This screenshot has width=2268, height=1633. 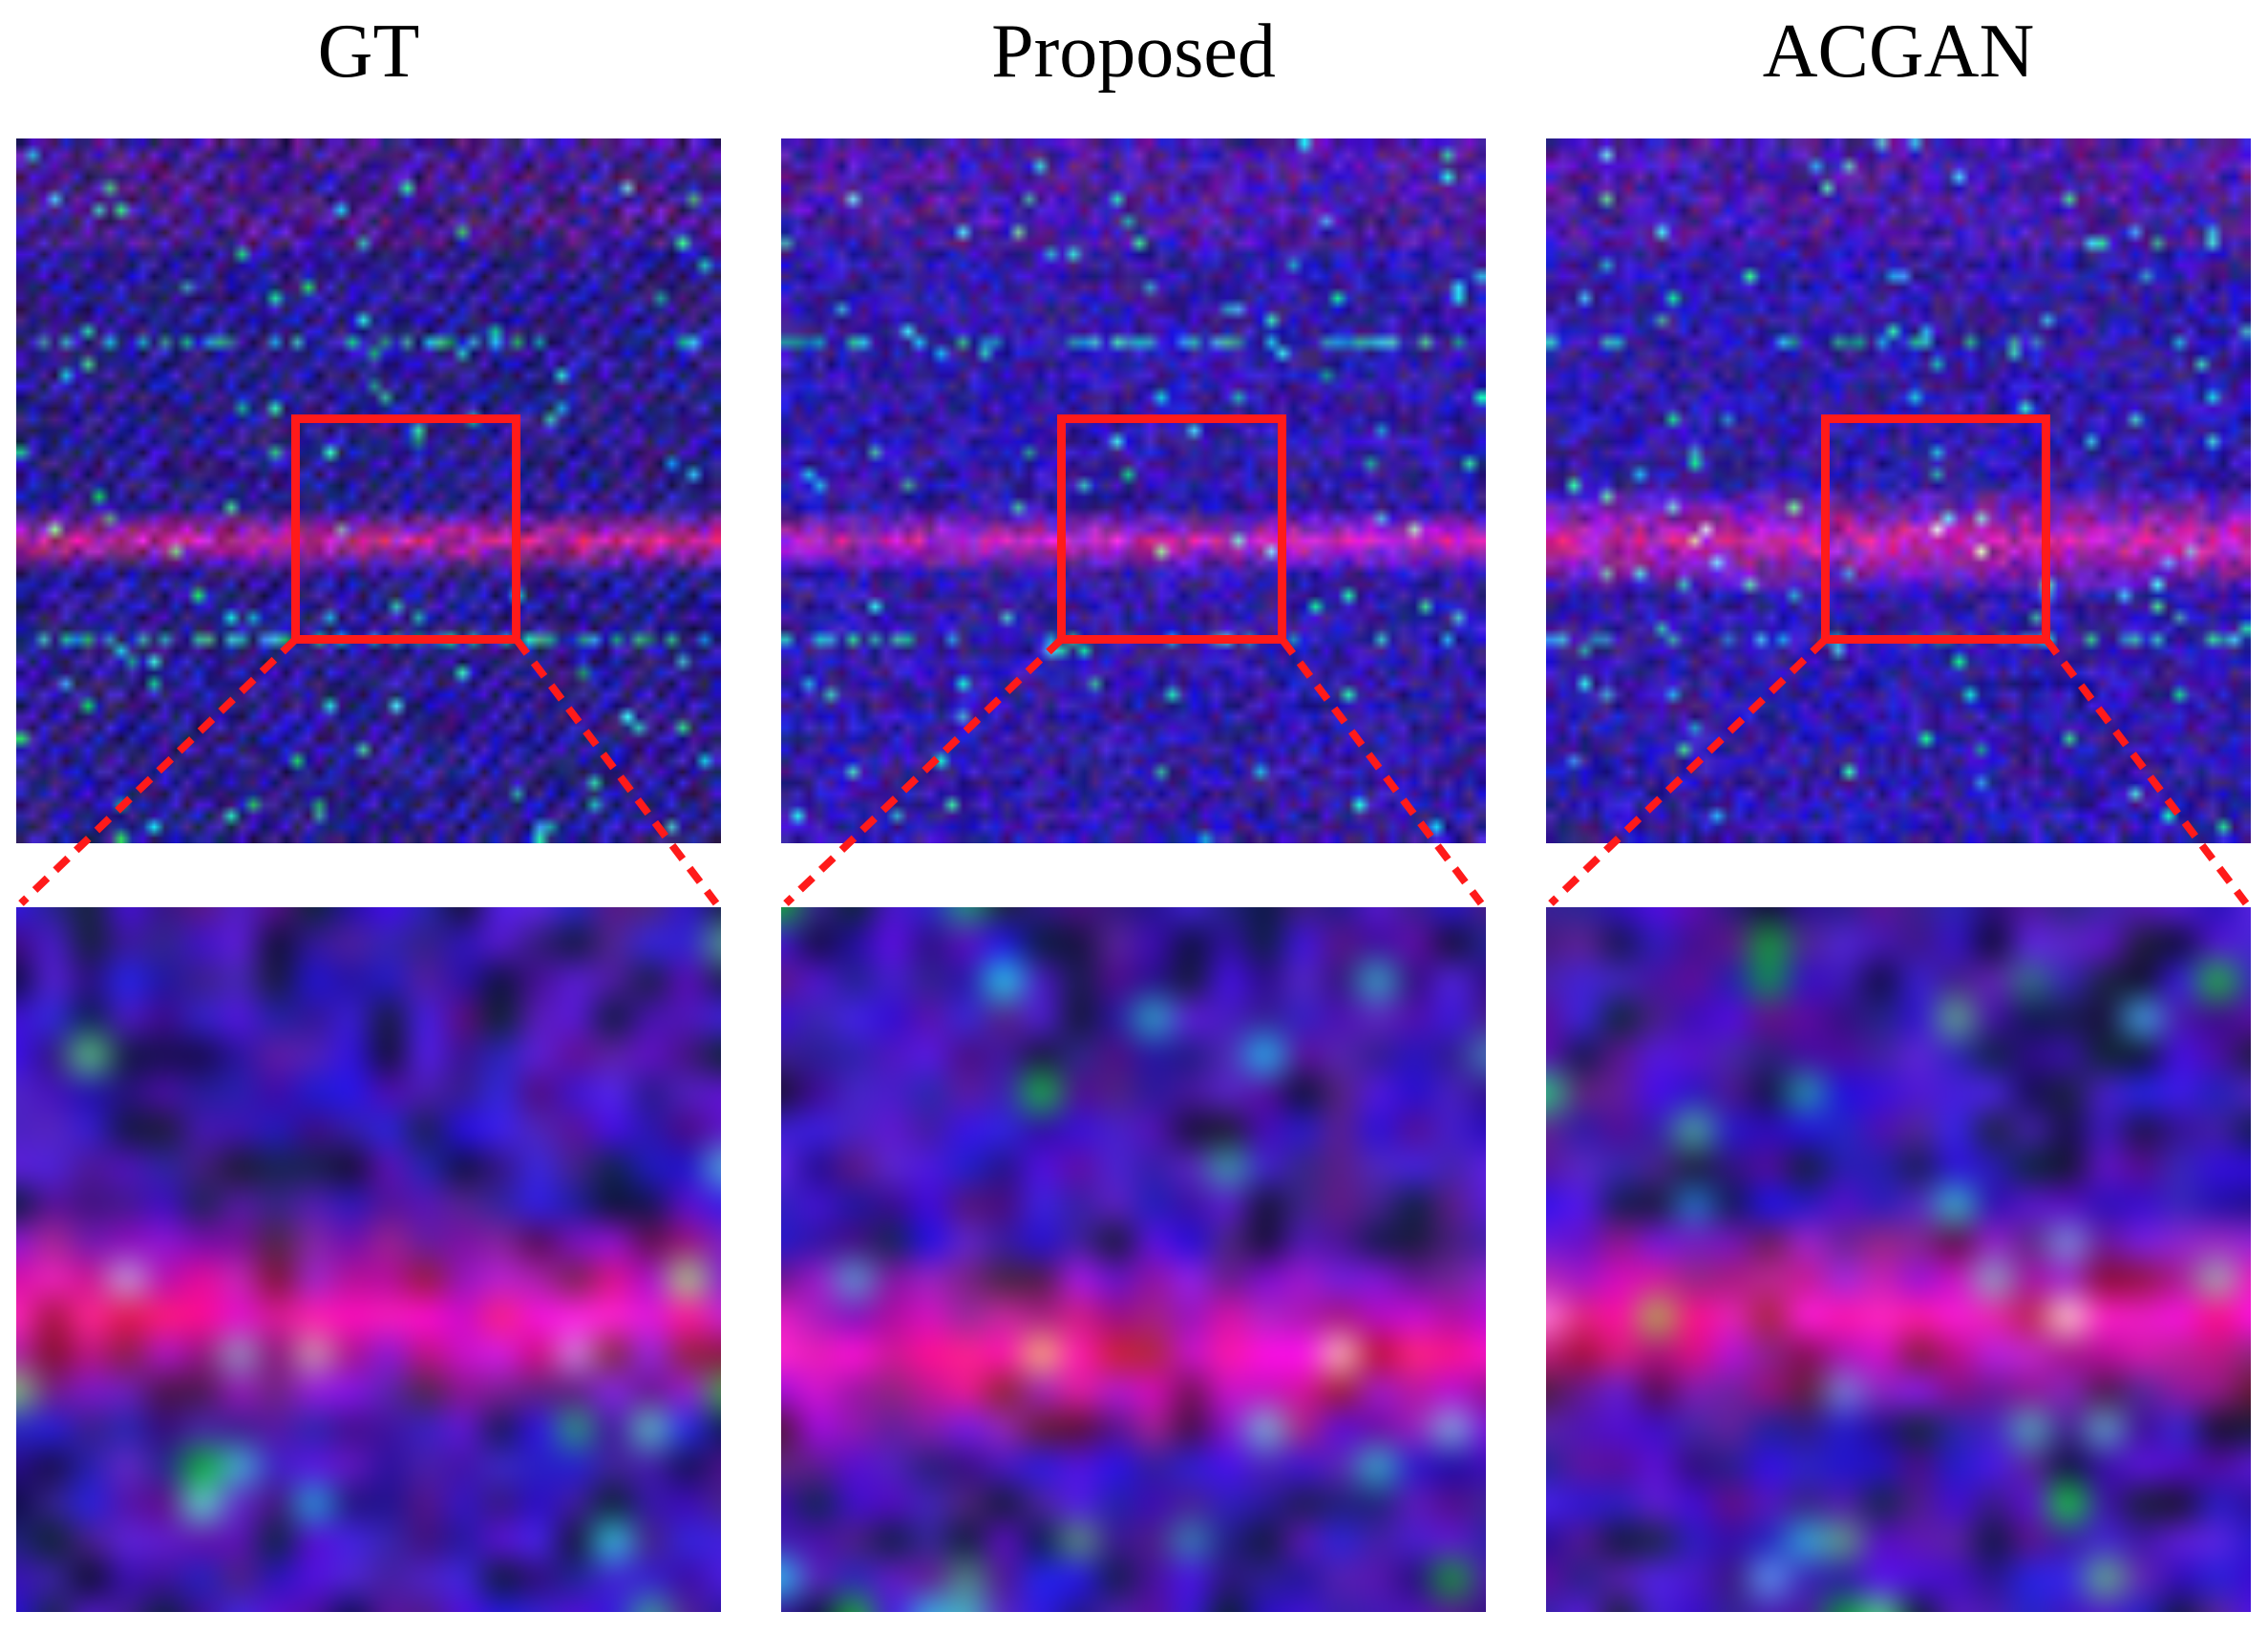 I want to click on proposed-roi-box, so click(x=1171, y=529).